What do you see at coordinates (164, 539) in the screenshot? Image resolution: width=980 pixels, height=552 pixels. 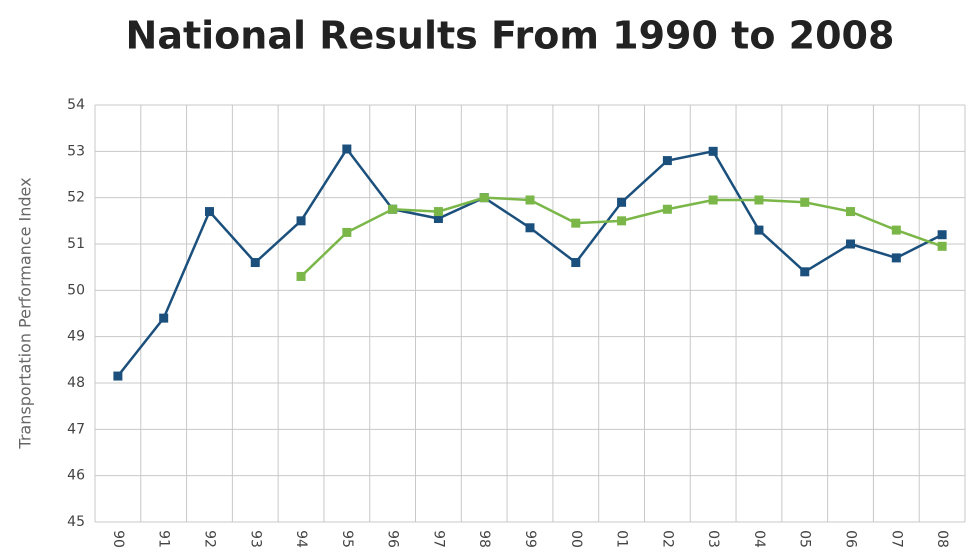 I see `x-tick-label: 91` at bounding box center [164, 539].